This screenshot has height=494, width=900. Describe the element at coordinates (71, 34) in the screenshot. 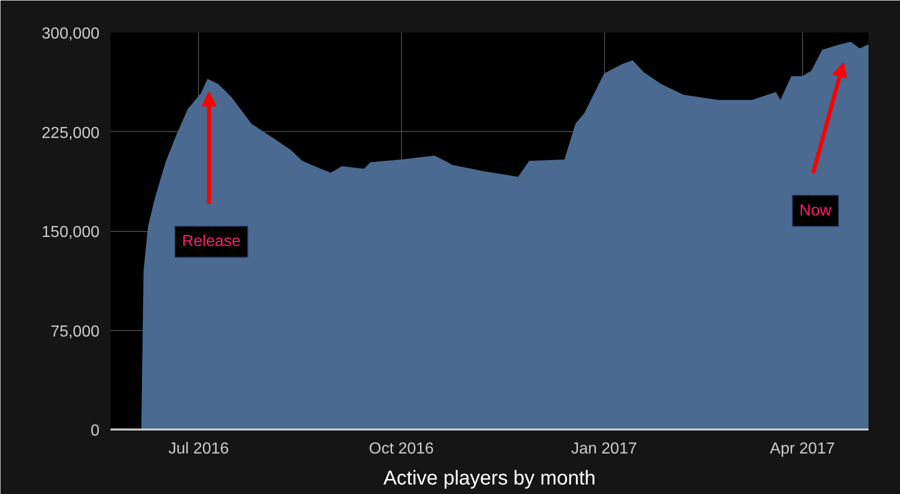

I see `y-tick-label: 300,000` at that location.